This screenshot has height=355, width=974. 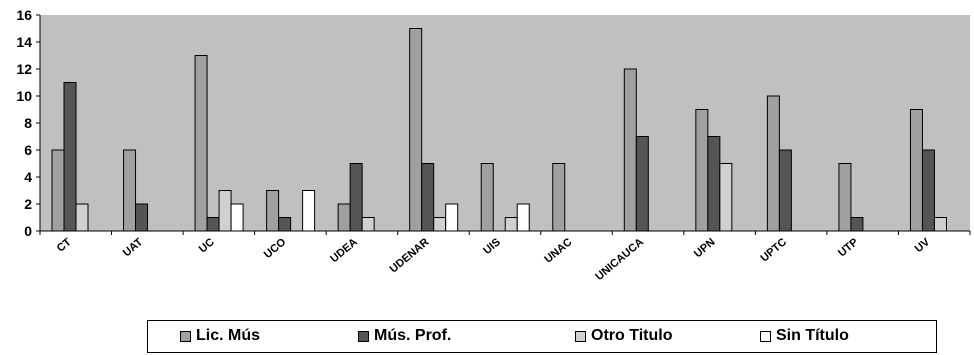 I want to click on bar-mus-prof-uv, so click(x=928, y=190).